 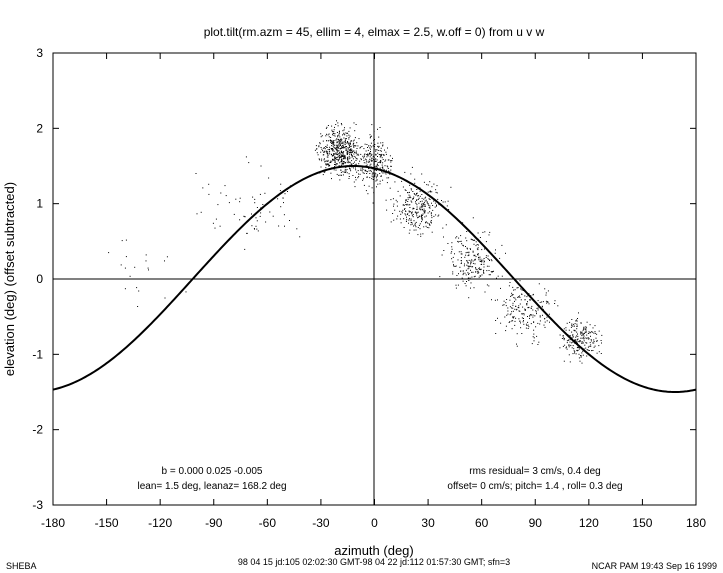 I want to click on x-tick-label: -120, so click(x=160, y=523).